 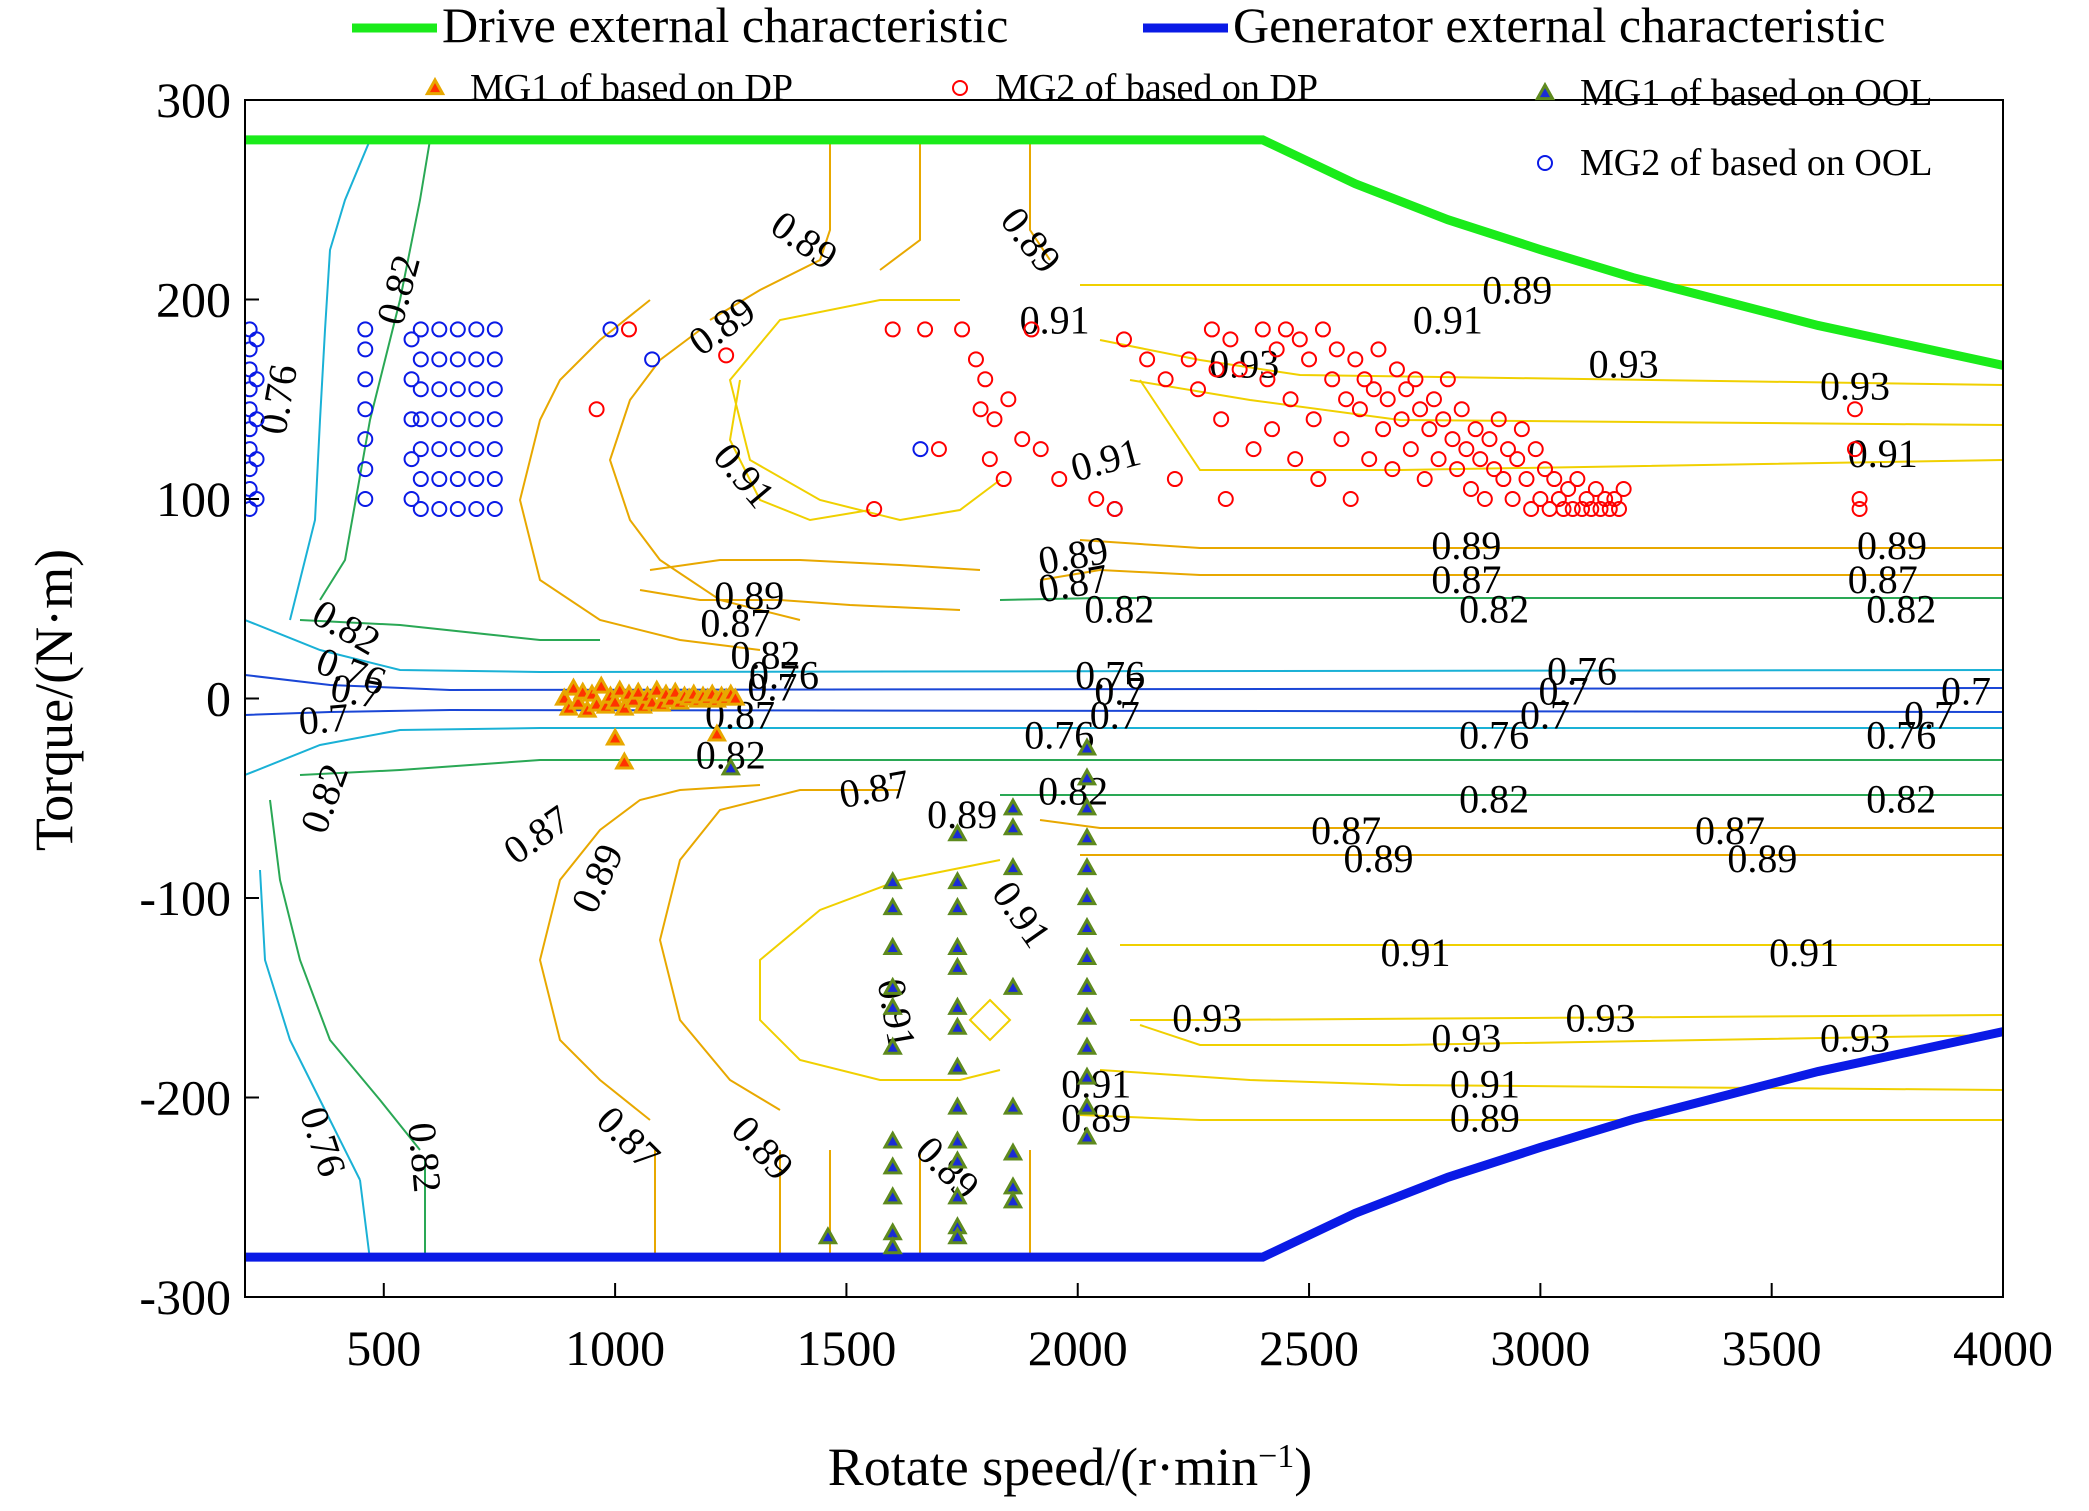 What do you see at coordinates (1735, 163) in the screenshot?
I see `legend-entry: MG2 of based on OOL` at bounding box center [1735, 163].